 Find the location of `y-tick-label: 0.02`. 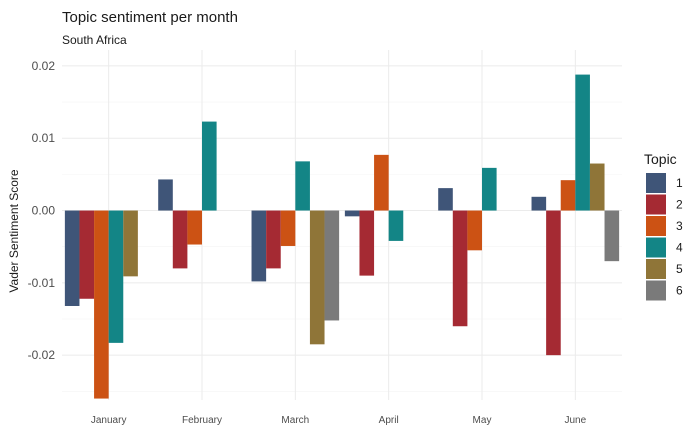

y-tick-label: 0.02 is located at coordinates (44, 66).